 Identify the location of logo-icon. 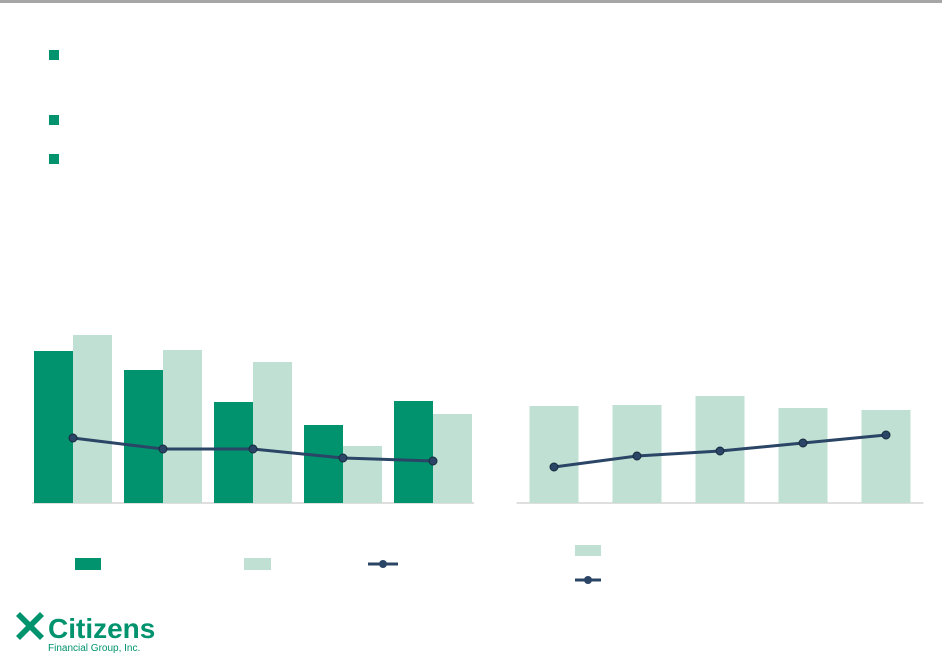
(30, 626).